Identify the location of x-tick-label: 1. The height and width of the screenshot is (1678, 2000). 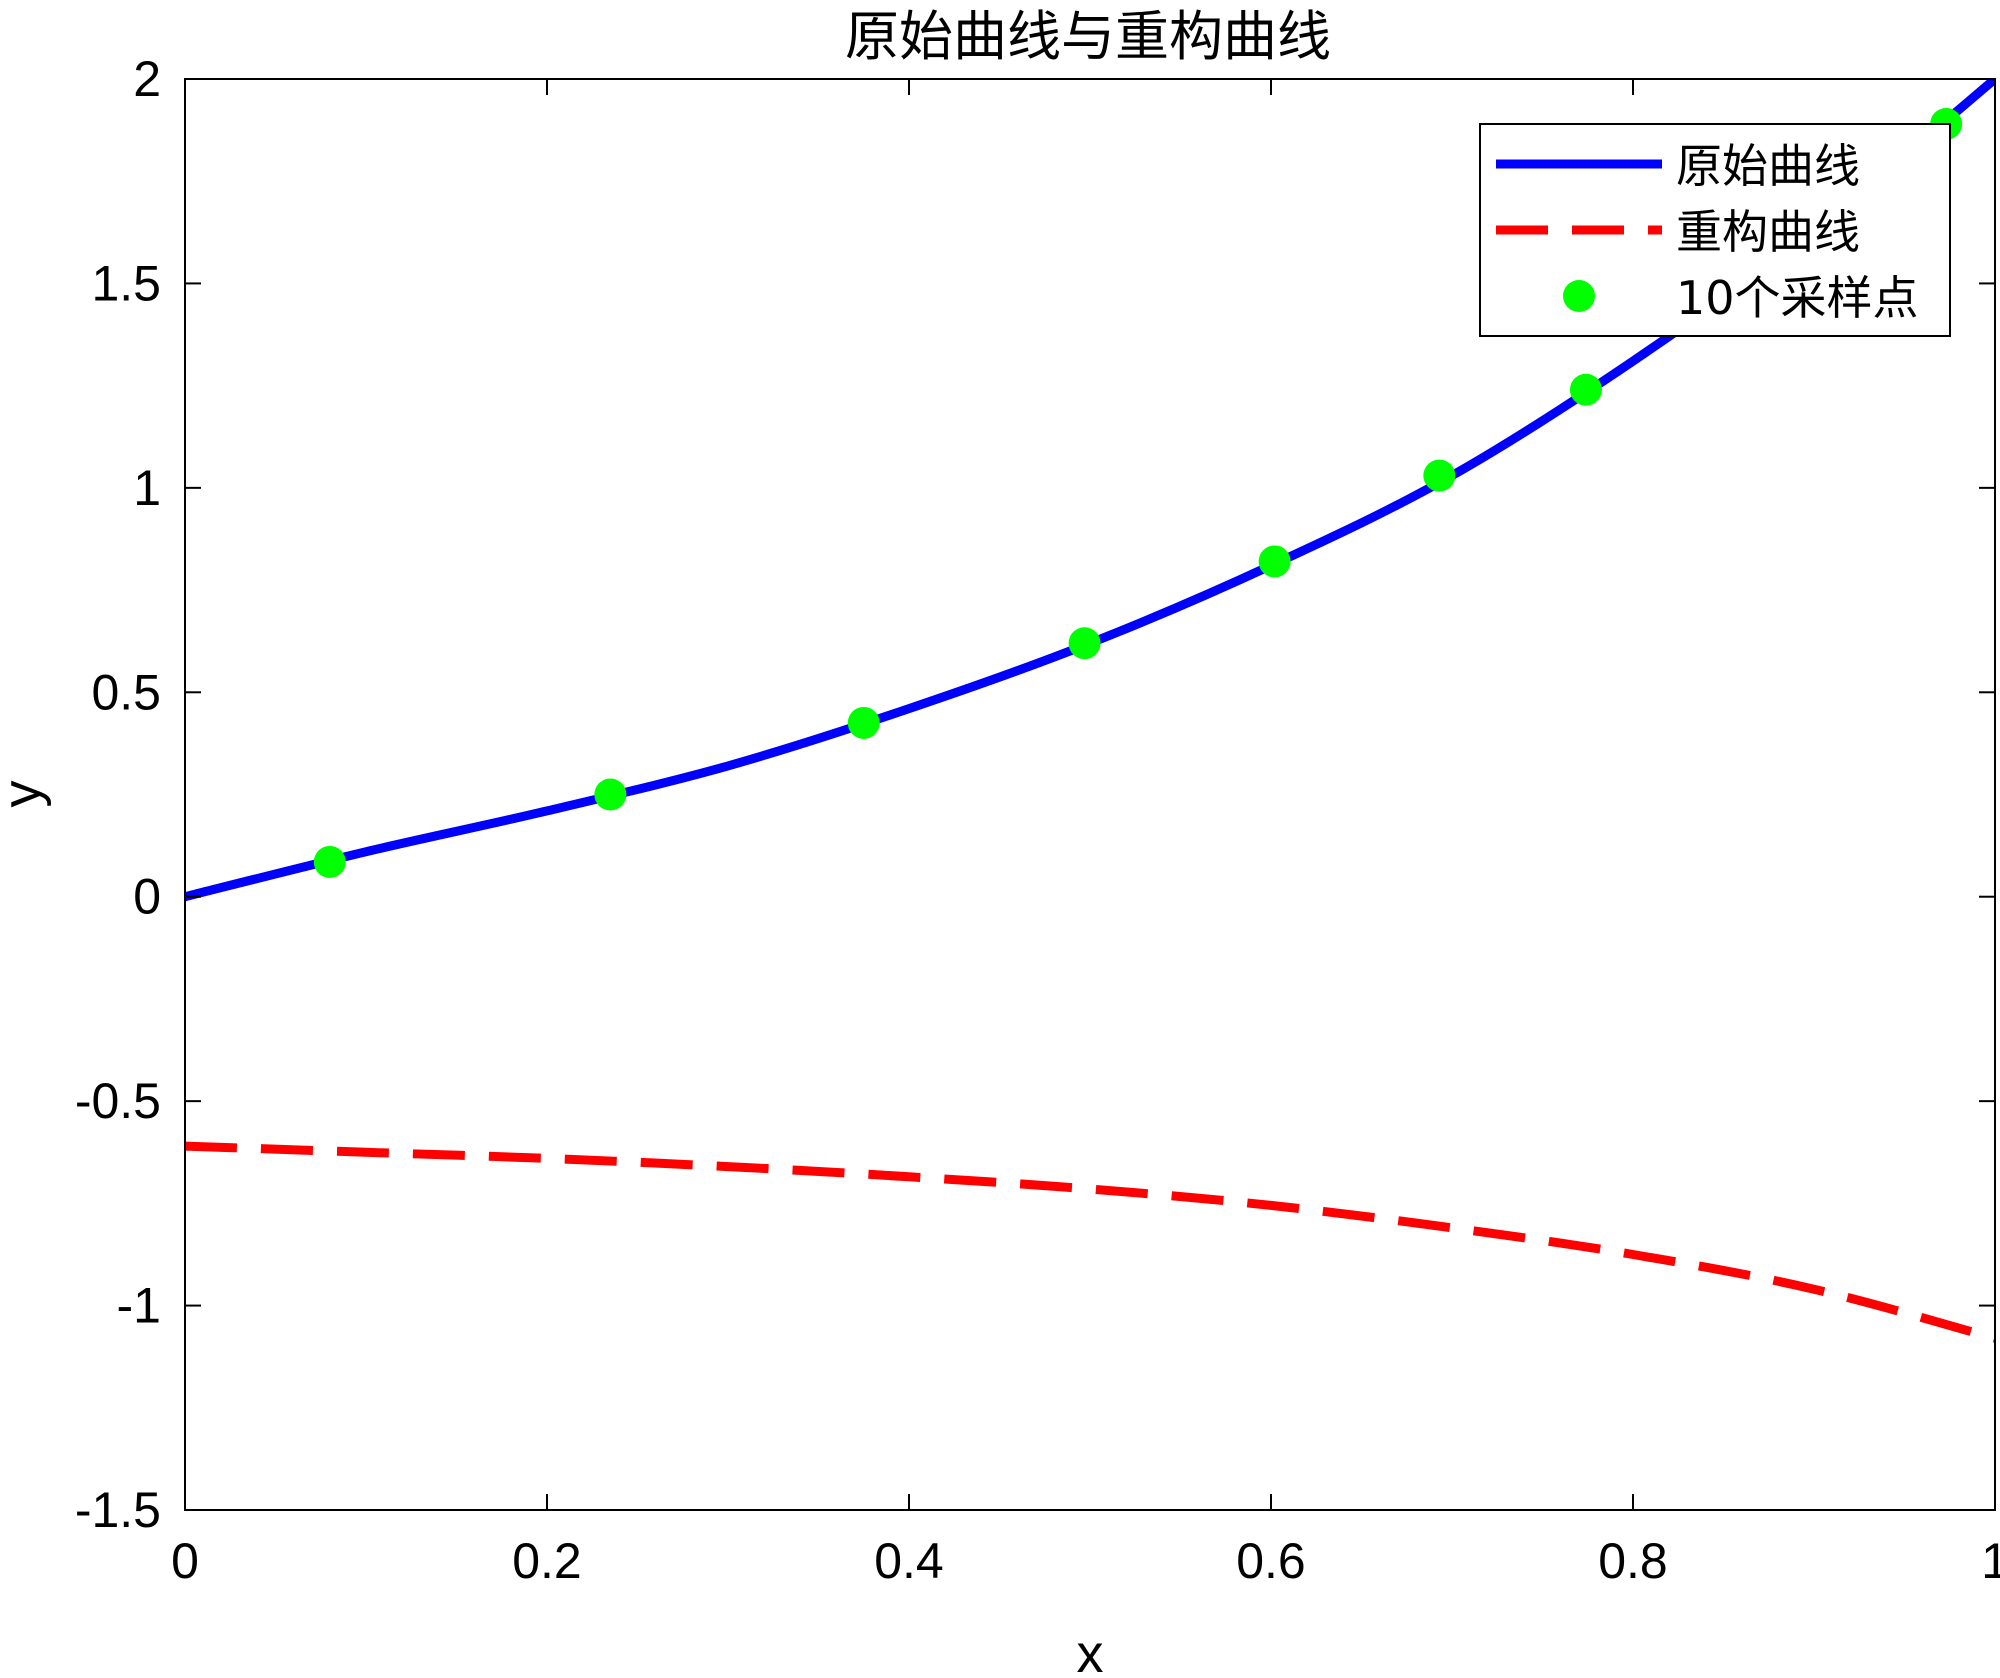
(1990, 1561).